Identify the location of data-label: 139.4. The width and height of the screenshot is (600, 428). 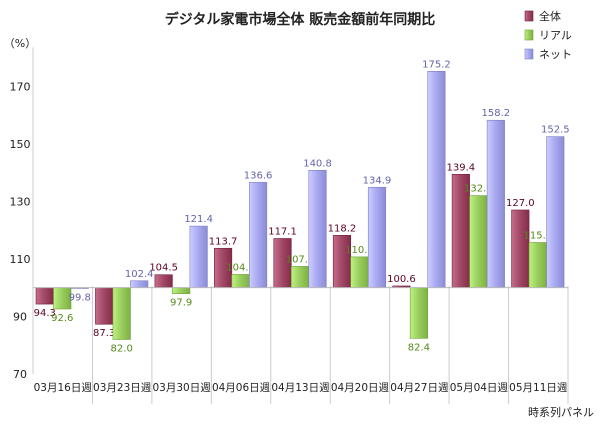
(461, 167).